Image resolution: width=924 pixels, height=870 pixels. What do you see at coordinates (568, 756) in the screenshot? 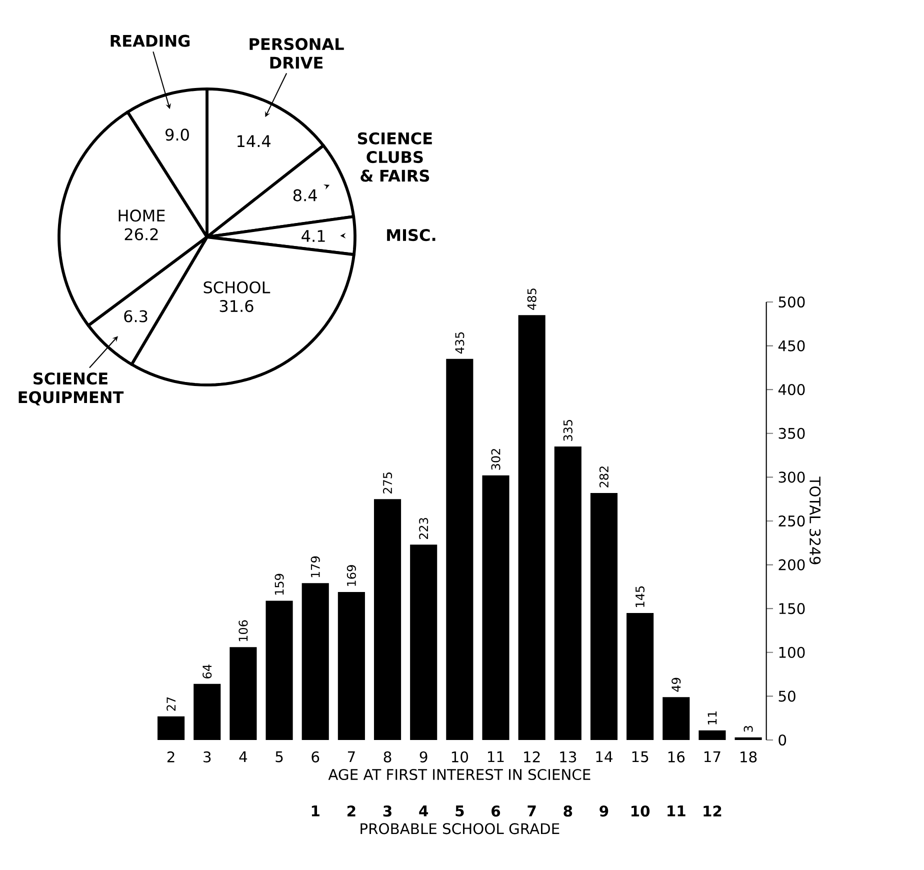
I see `x-tick-label: 13` at bounding box center [568, 756].